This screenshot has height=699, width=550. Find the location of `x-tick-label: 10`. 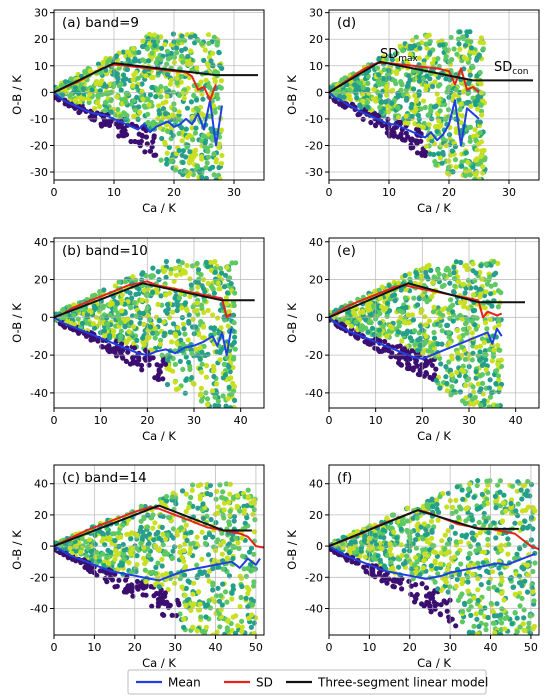

x-tick-label: 10 is located at coordinates (389, 192).